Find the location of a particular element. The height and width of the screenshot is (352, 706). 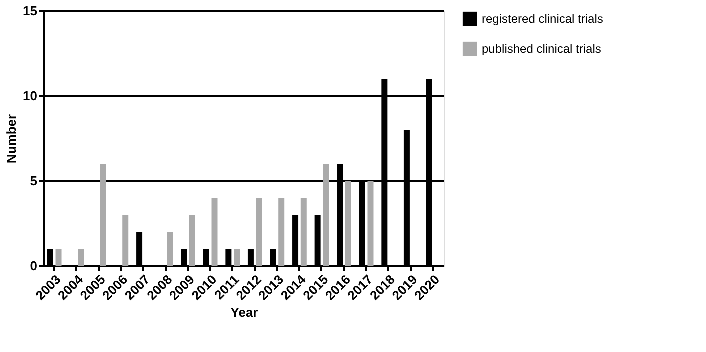

y-tick-label: 10 is located at coordinates (30, 96).